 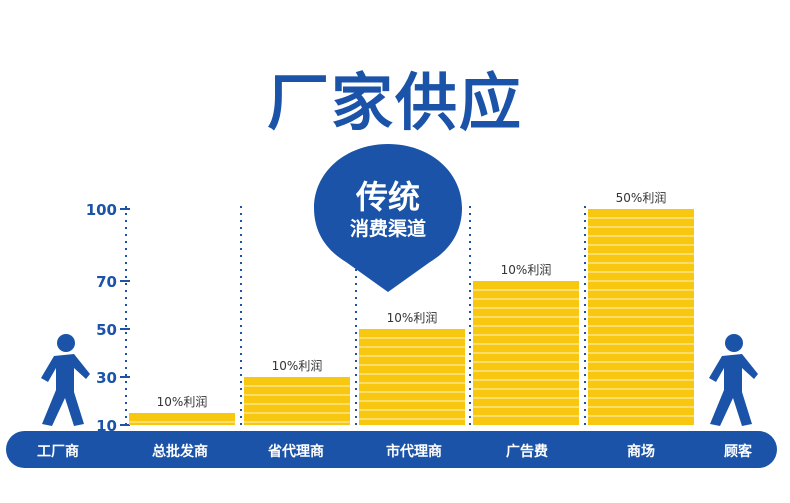 I want to click on band-label: 省代理商, so click(x=295, y=451).